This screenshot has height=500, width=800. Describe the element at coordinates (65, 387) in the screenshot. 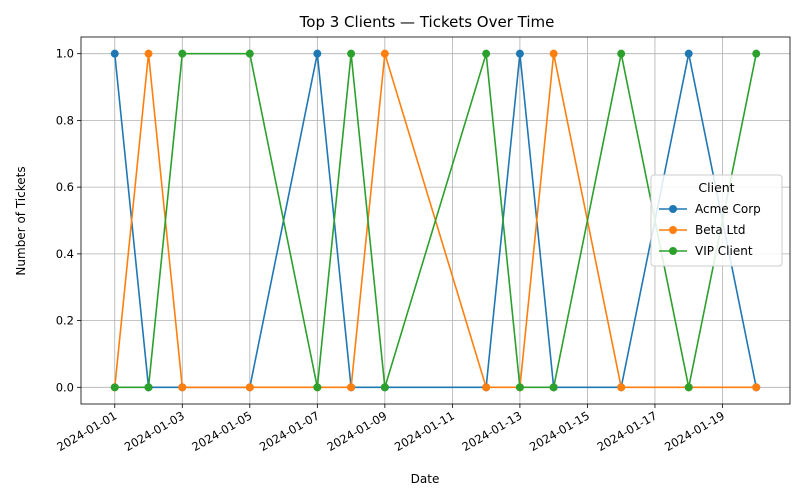

I see `y-tick-label: 0.0` at that location.